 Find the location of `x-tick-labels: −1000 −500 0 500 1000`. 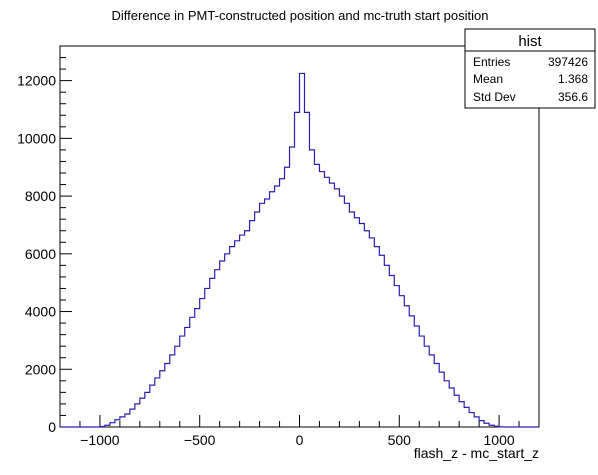

x-tick-labels: −1000 −500 0 500 1000 is located at coordinates (297, 440).